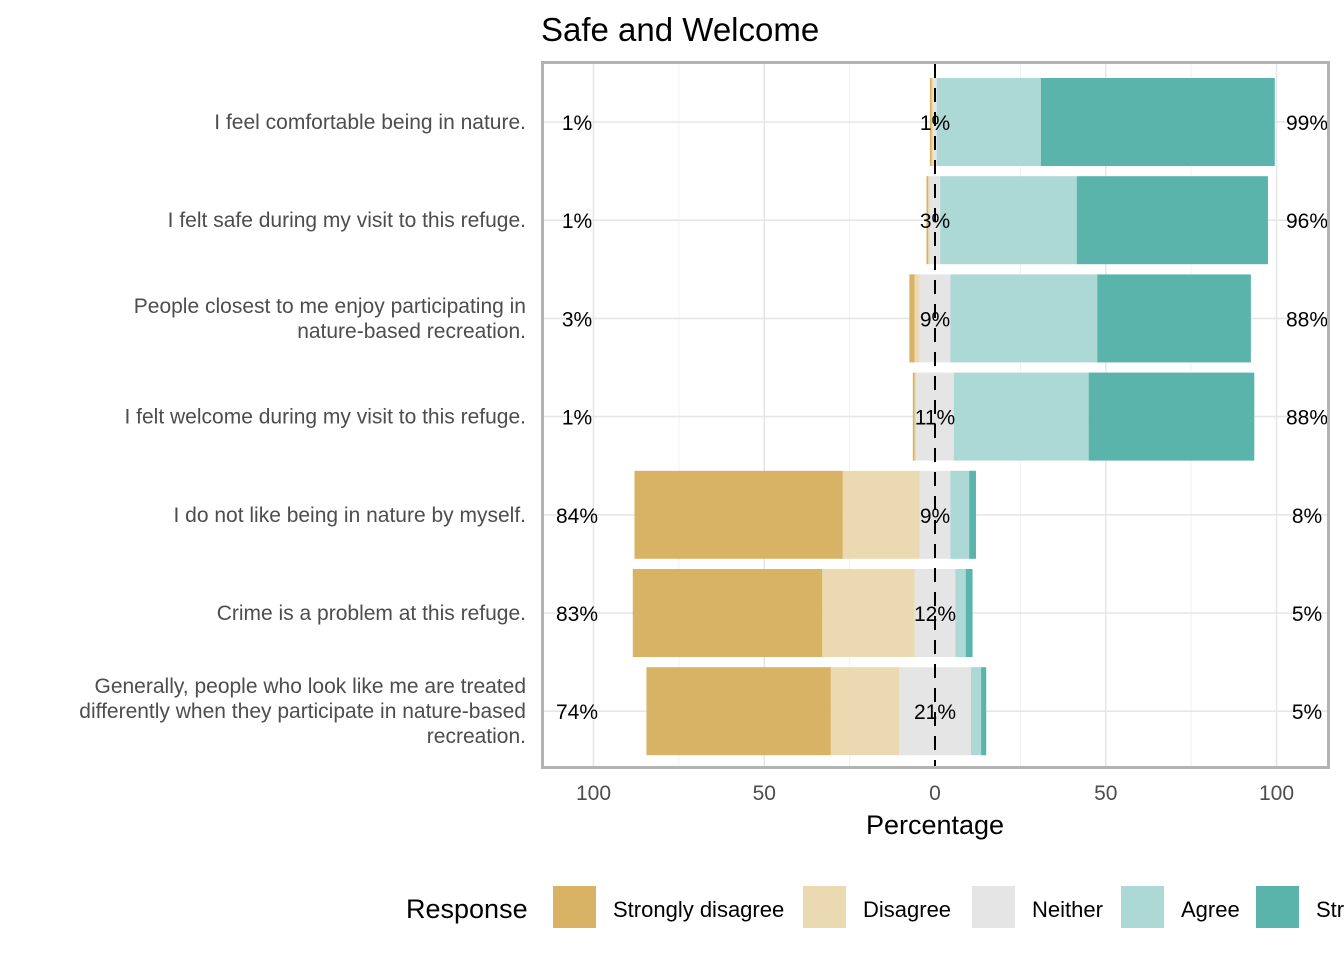 This screenshot has width=1344, height=960. Describe the element at coordinates (349, 515) in the screenshot. I see `category-label: I do not like being in nature by myself.` at that location.